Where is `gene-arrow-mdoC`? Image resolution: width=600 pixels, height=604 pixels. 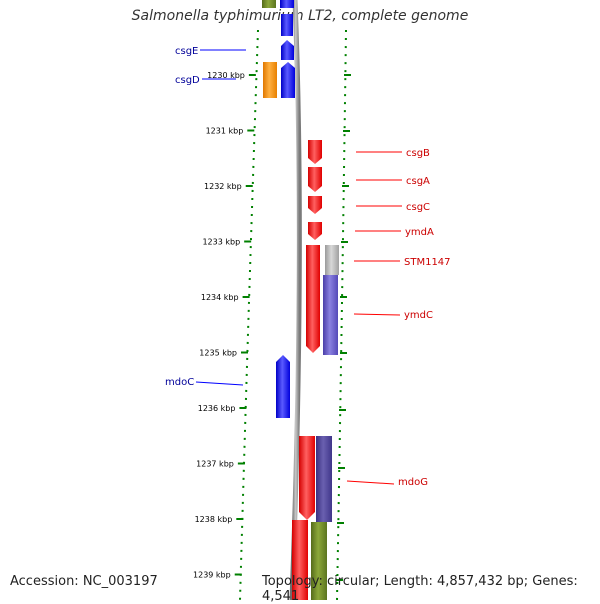
gene-arrow-mdoC is located at coordinates (283, 386).